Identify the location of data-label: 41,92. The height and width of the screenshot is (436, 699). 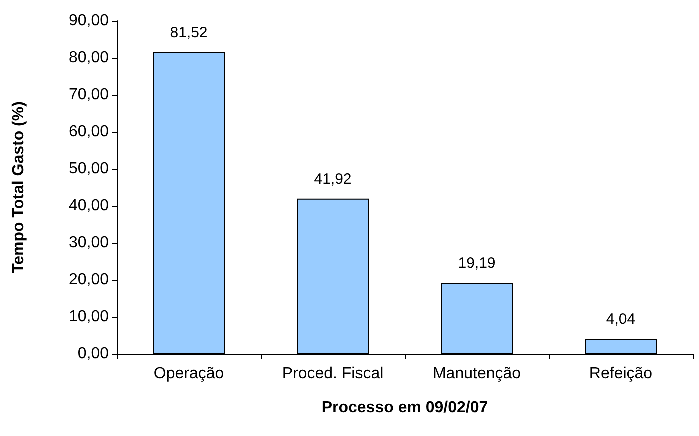
(333, 179).